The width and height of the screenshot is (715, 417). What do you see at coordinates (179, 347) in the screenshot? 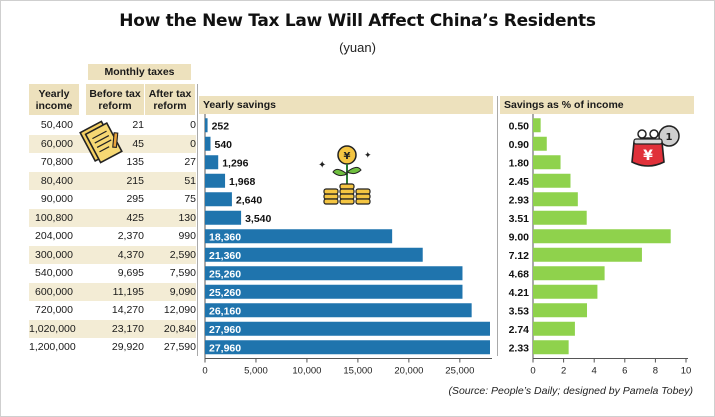
I see `after-tax-cell: 27,590` at bounding box center [179, 347].